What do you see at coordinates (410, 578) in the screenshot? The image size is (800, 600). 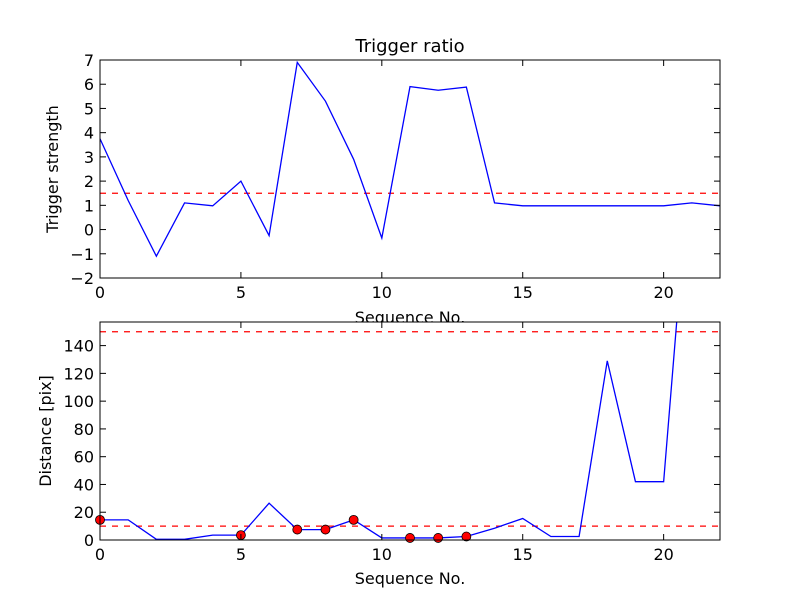 I see `x-axis-label: Sequence No.` at bounding box center [410, 578].